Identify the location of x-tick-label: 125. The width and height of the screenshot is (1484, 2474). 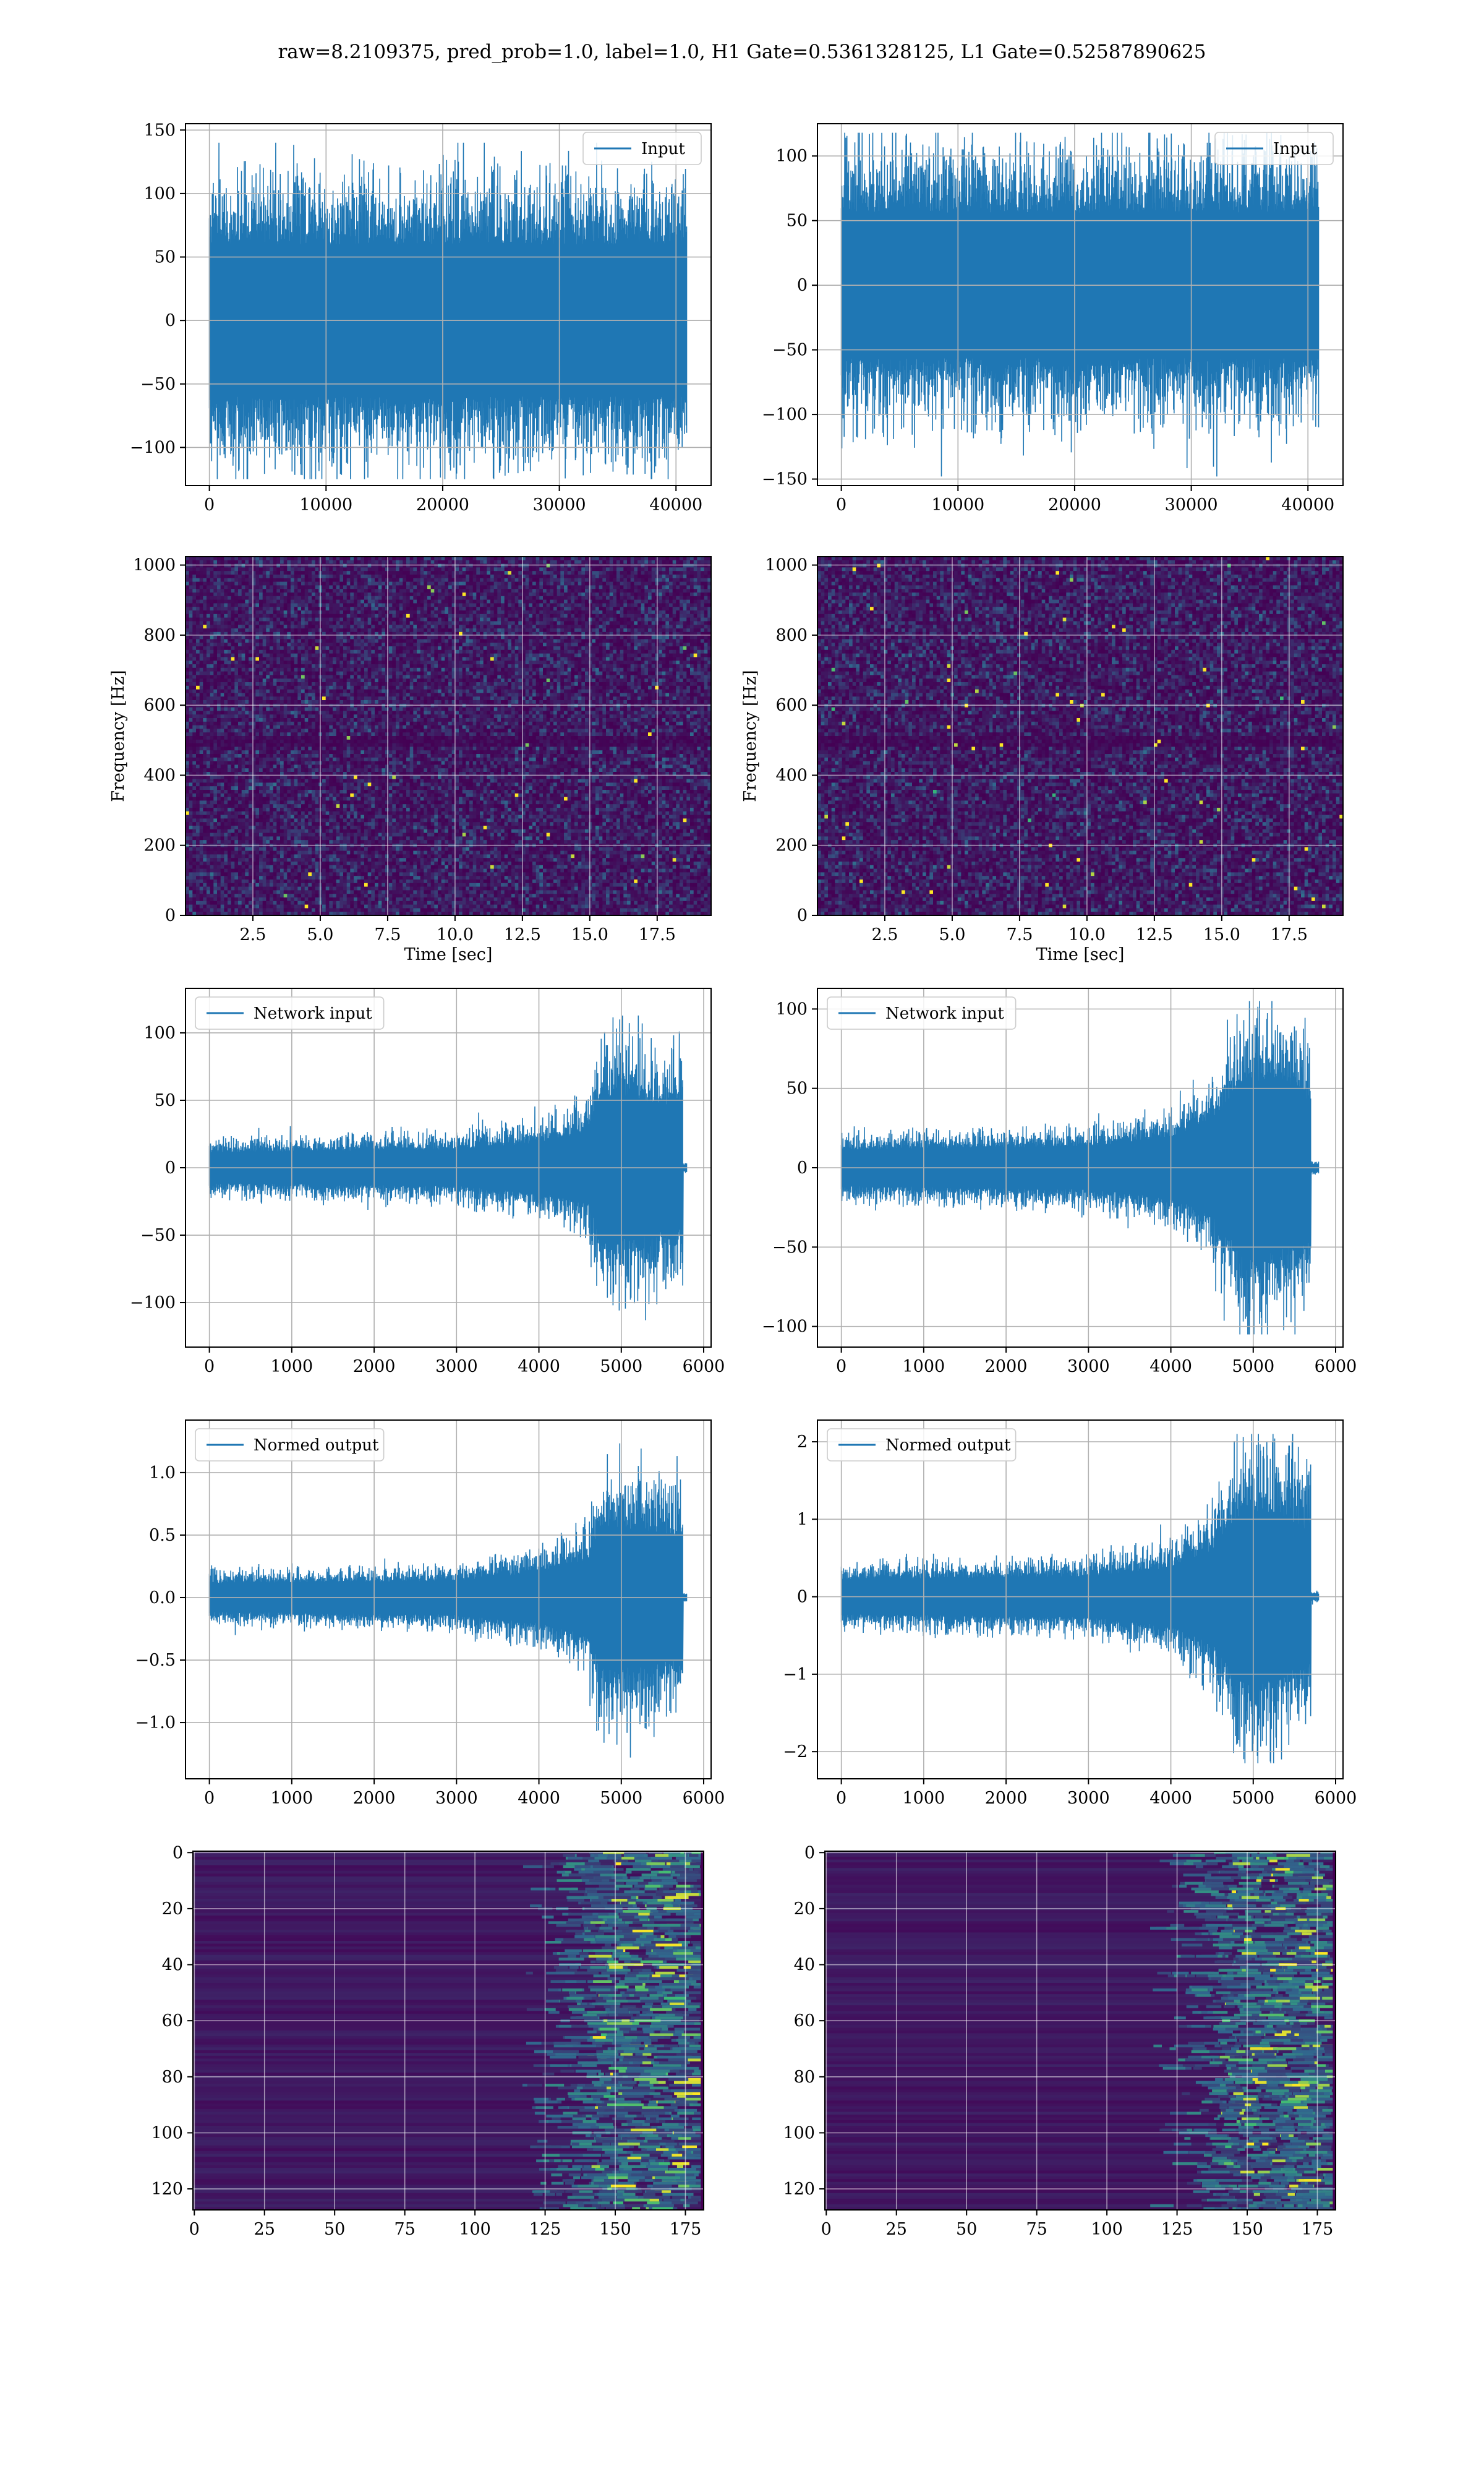
(545, 2229).